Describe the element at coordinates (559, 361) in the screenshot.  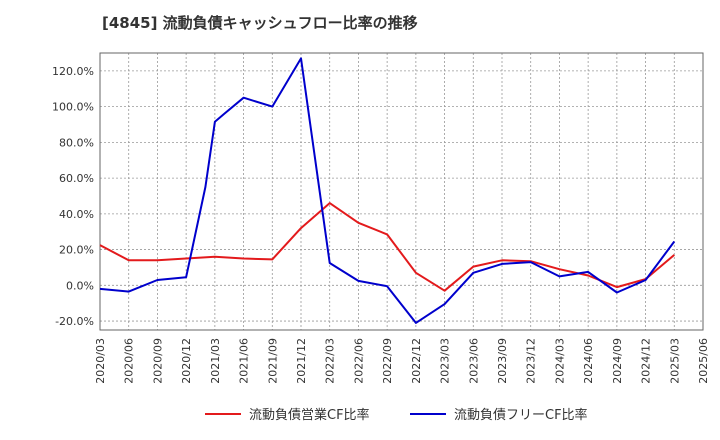
I see `x-tick-label: 2024/03` at that location.